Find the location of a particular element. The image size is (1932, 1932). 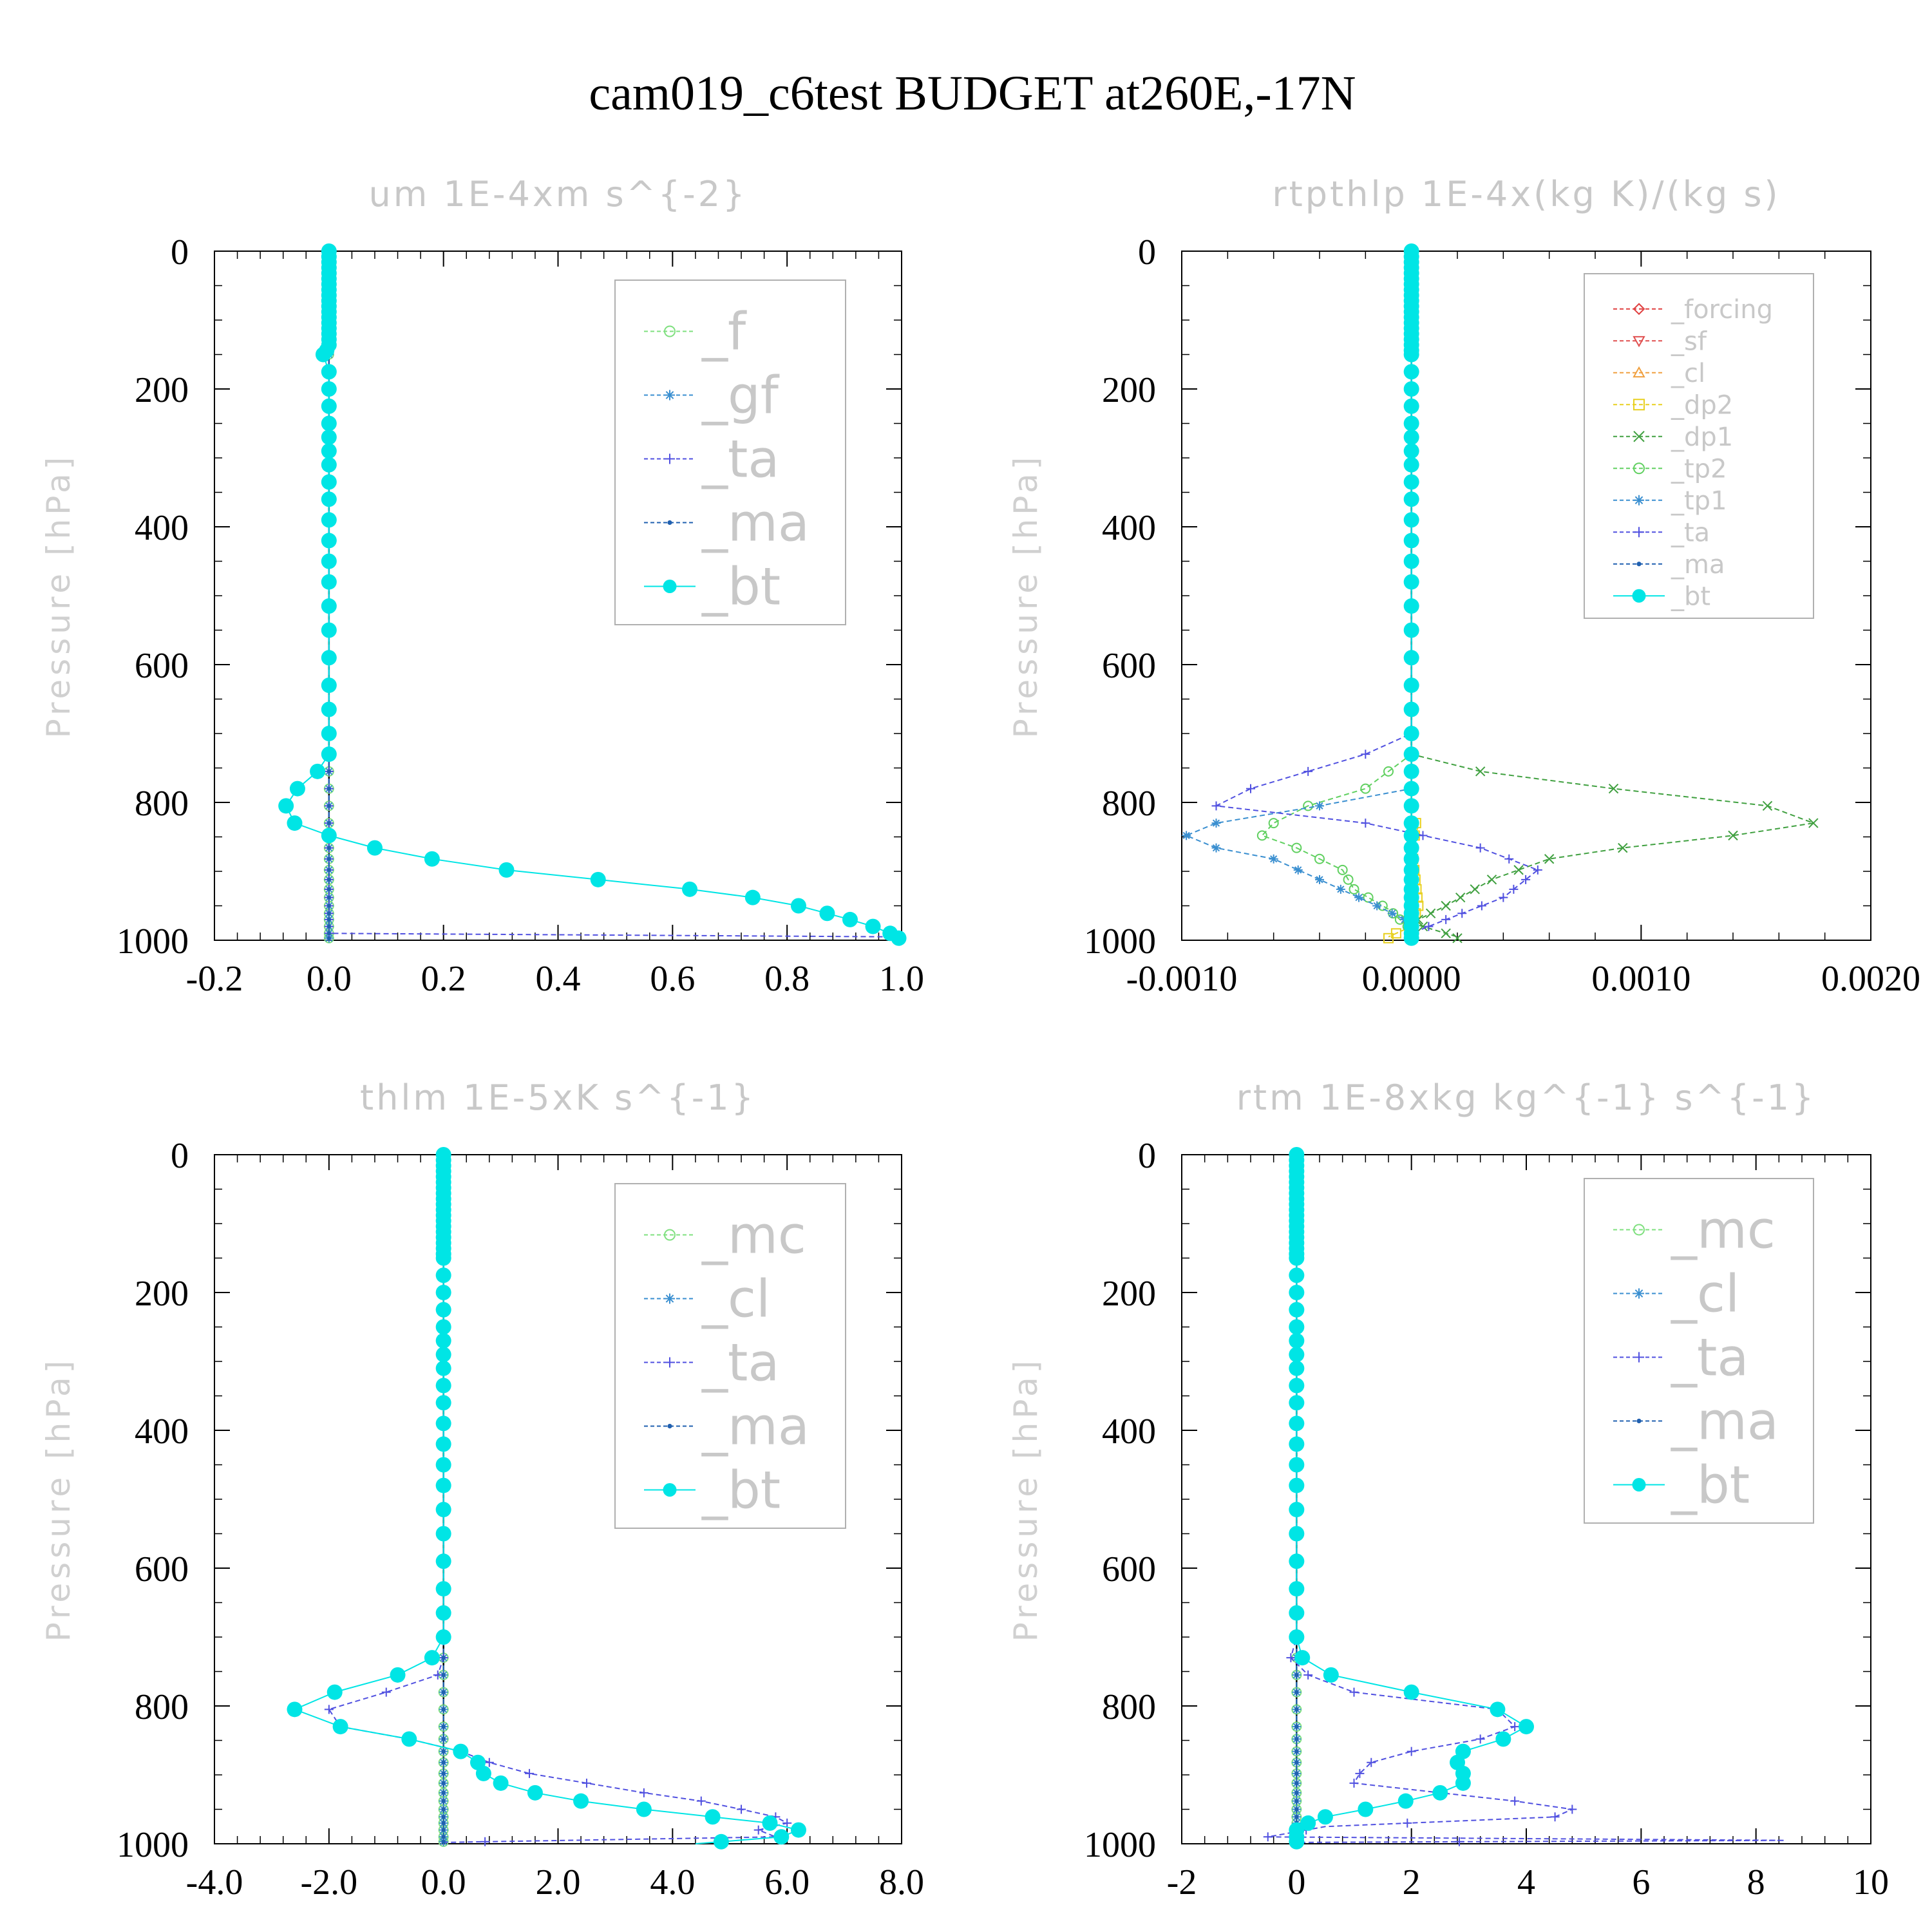

legend-entry-mc: _mc is located at coordinates (1723, 1230).